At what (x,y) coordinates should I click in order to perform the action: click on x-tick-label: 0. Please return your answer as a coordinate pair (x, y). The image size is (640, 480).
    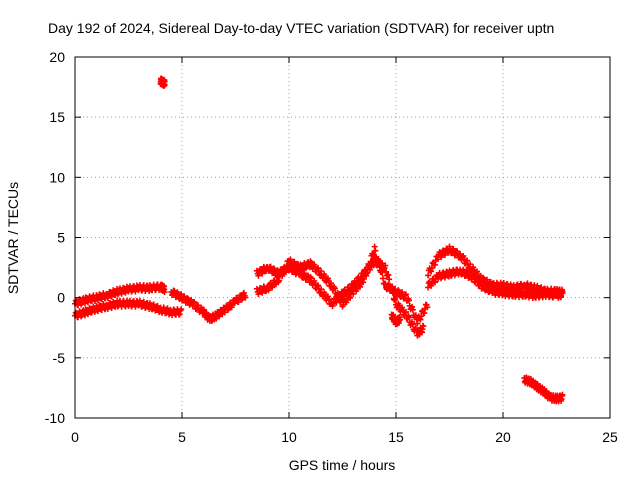
    Looking at the image, I should click on (75, 437).